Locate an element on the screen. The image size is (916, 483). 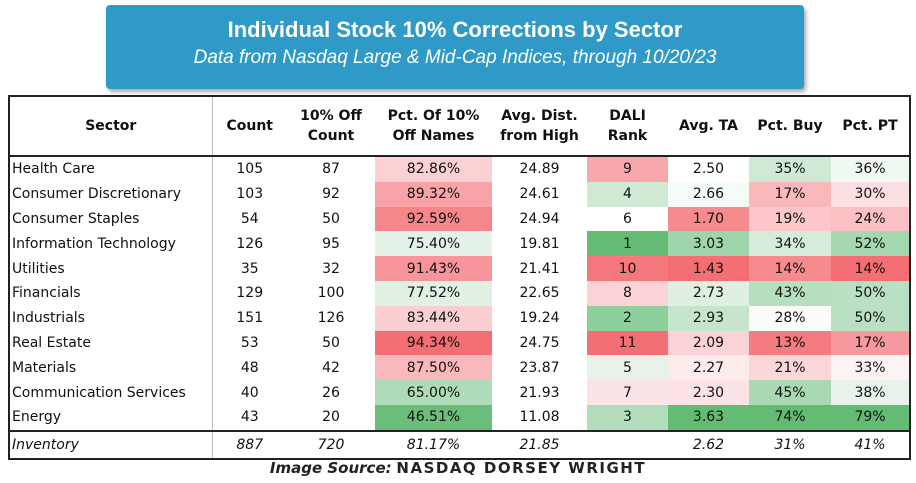
cell-off-count: 26 is located at coordinates (331, 392).